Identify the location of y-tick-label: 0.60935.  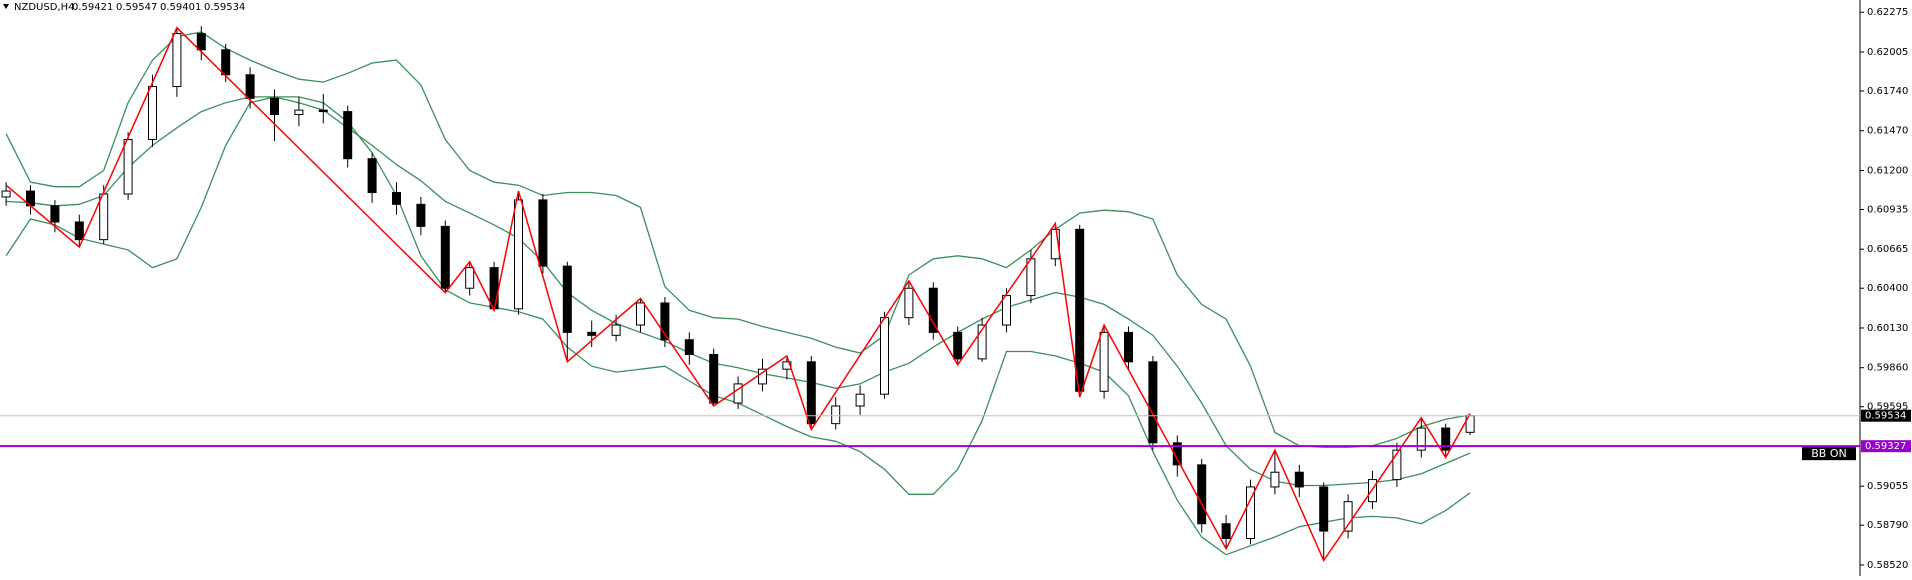
(1887, 209).